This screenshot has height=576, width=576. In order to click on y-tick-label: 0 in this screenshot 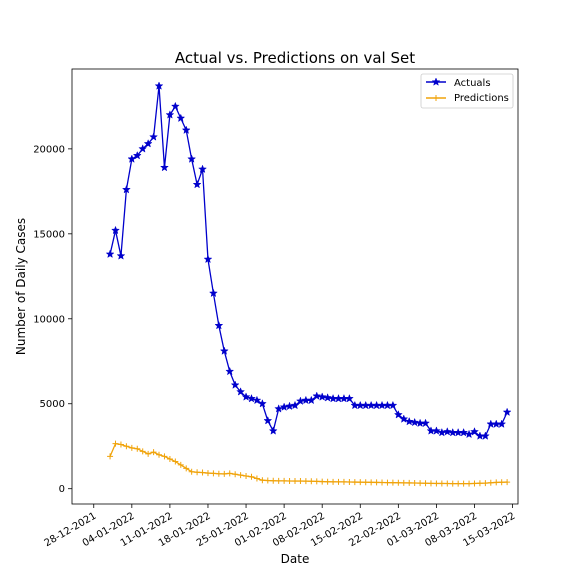, I will do `click(62, 489)`.